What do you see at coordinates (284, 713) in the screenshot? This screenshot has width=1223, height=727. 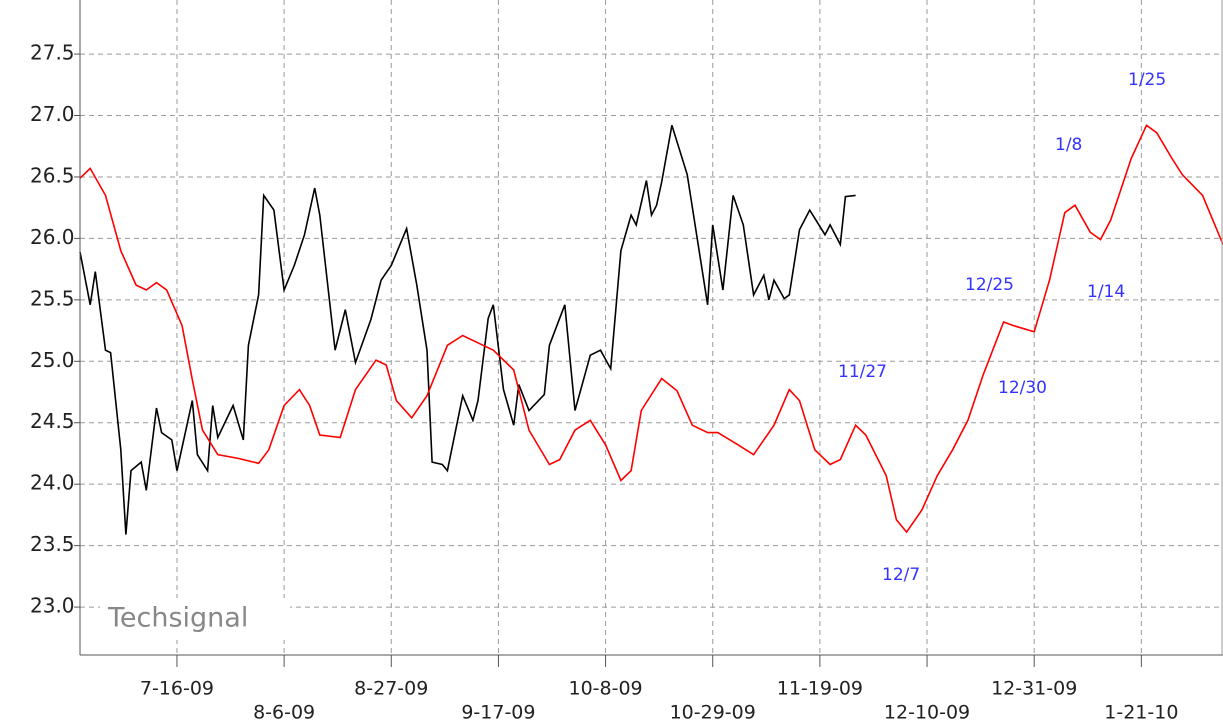 I see `x-tick-label: 8-6-09` at bounding box center [284, 713].